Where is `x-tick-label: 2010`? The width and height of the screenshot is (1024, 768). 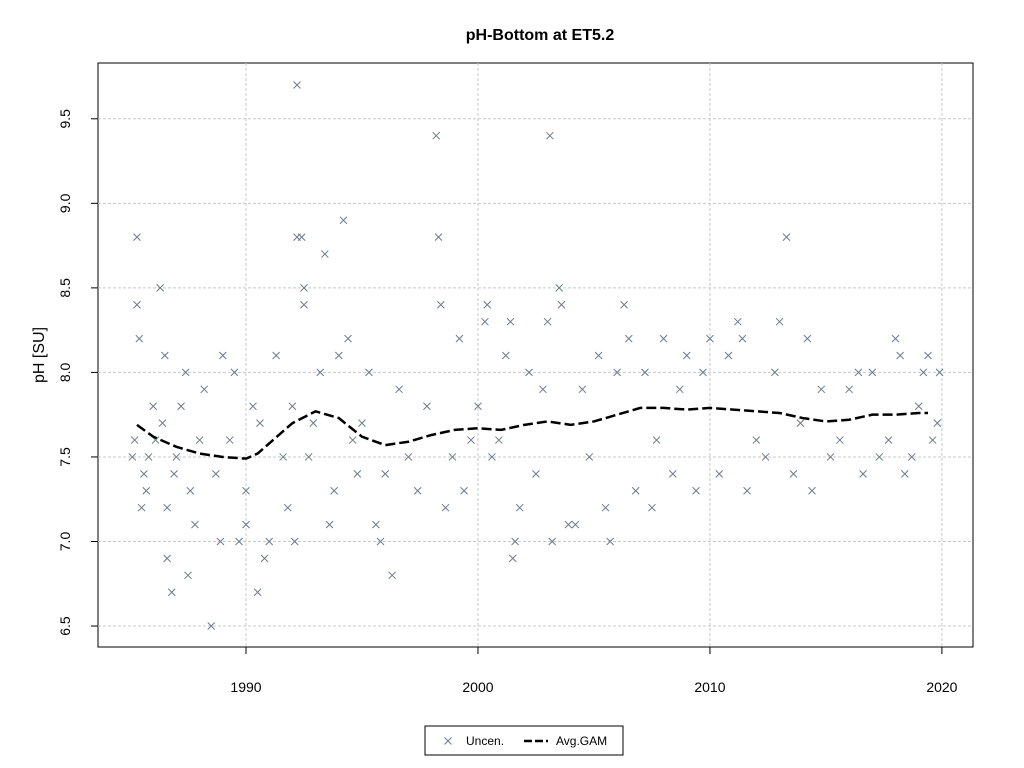 x-tick-label: 2010 is located at coordinates (709, 687).